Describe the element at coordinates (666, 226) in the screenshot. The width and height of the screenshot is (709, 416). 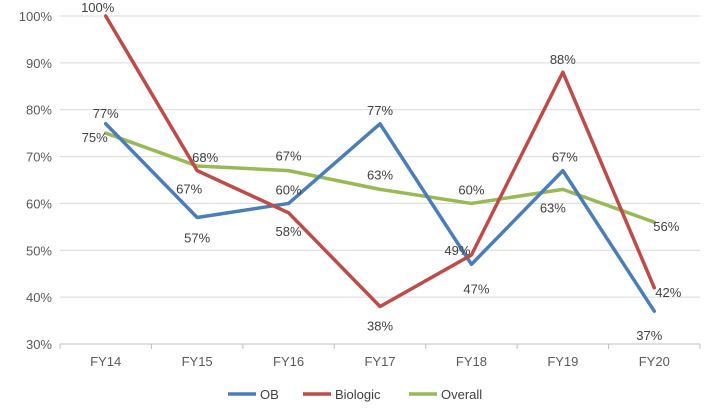
I see `data-label-overall-fy20: 56%` at that location.